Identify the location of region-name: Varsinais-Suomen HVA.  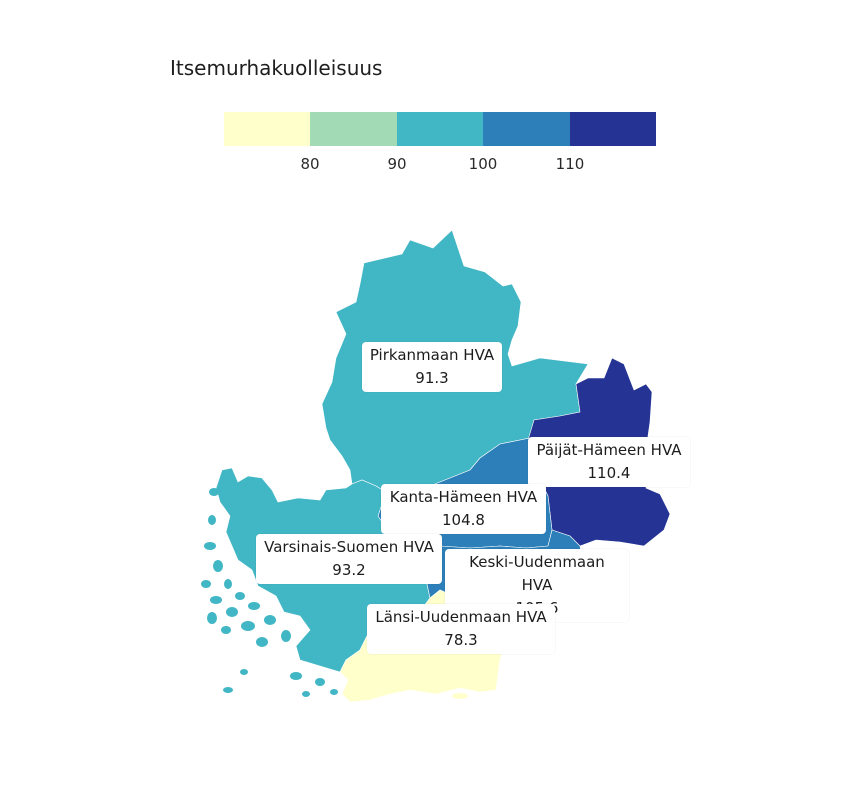
(349, 547).